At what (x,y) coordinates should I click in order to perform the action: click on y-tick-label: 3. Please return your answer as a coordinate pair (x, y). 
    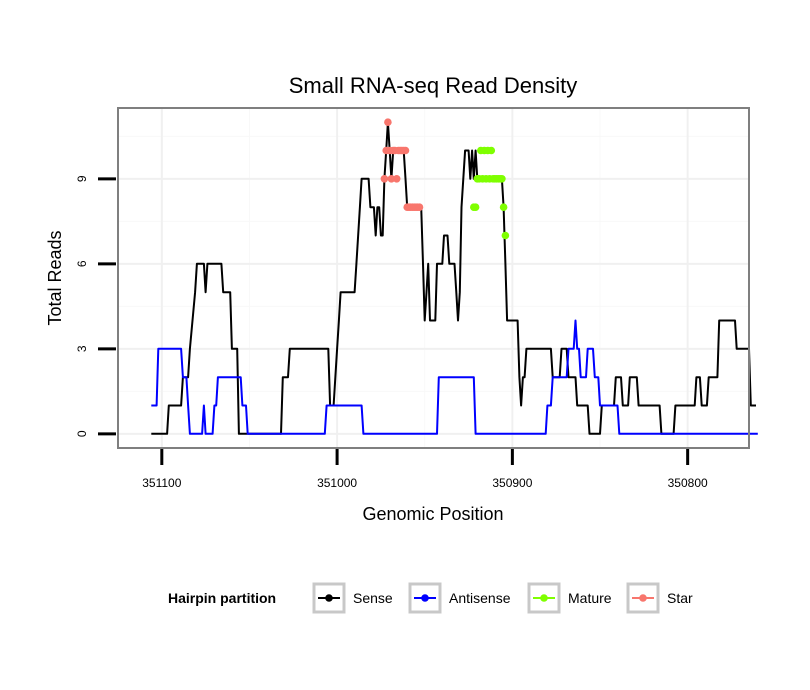
    Looking at the image, I should click on (82, 348).